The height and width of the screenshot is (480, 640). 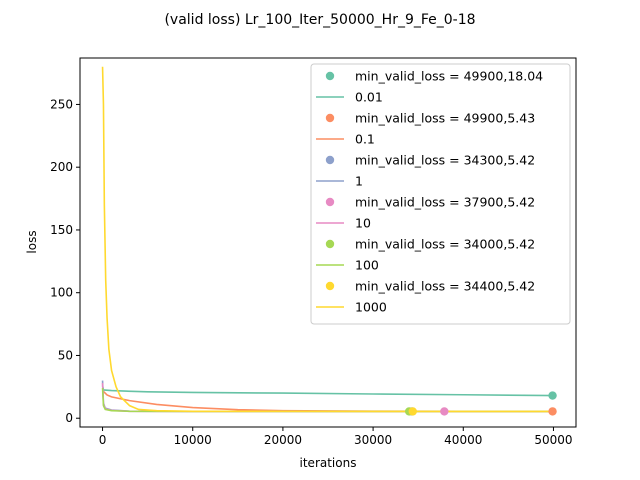 What do you see at coordinates (371, 307) in the screenshot?
I see `legend-series-name-5: 1000` at bounding box center [371, 307].